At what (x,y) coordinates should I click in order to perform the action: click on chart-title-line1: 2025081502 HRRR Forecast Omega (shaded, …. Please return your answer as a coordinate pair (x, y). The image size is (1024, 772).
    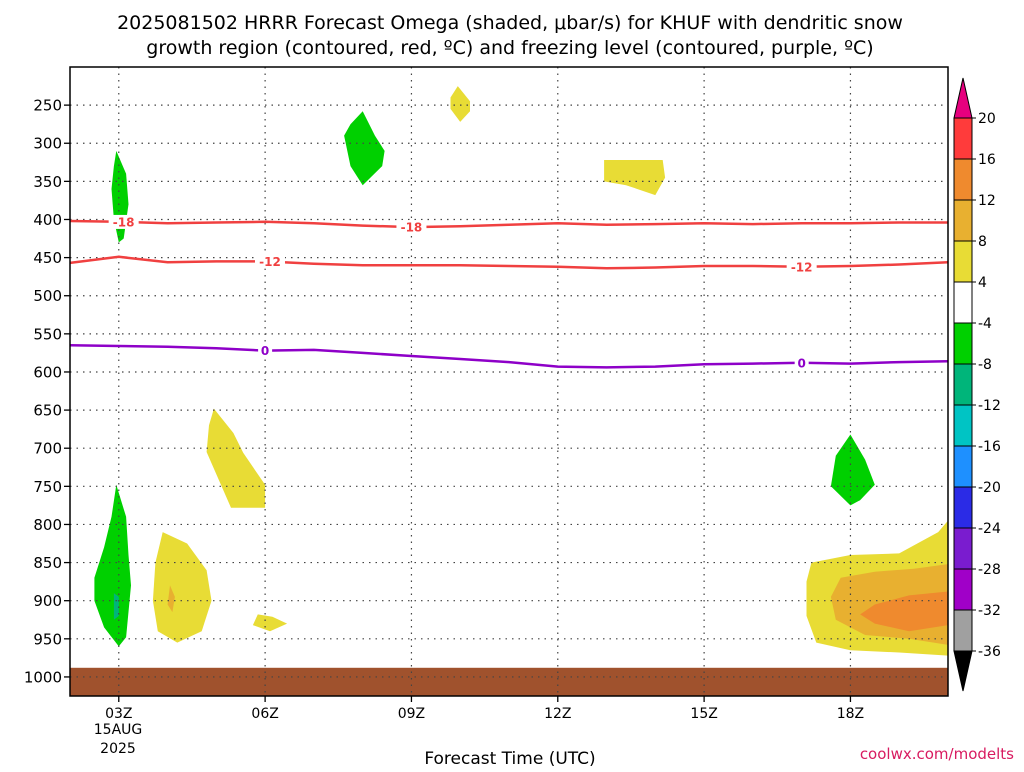
    Looking at the image, I should click on (510, 23).